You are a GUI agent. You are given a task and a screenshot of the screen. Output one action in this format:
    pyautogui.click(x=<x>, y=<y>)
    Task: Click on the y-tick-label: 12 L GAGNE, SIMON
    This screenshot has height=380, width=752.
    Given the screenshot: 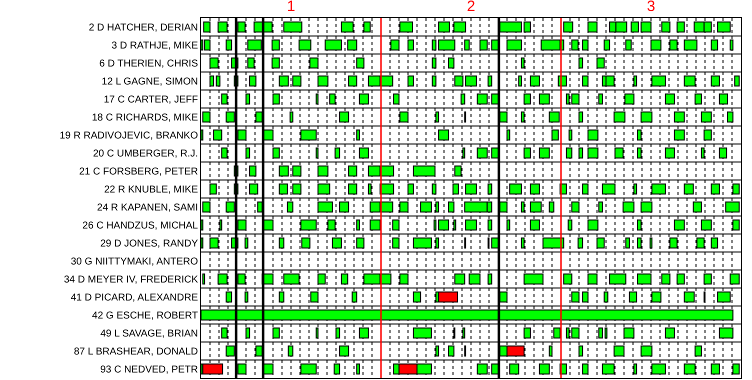 What is the action you would take?
    pyautogui.click(x=150, y=82)
    